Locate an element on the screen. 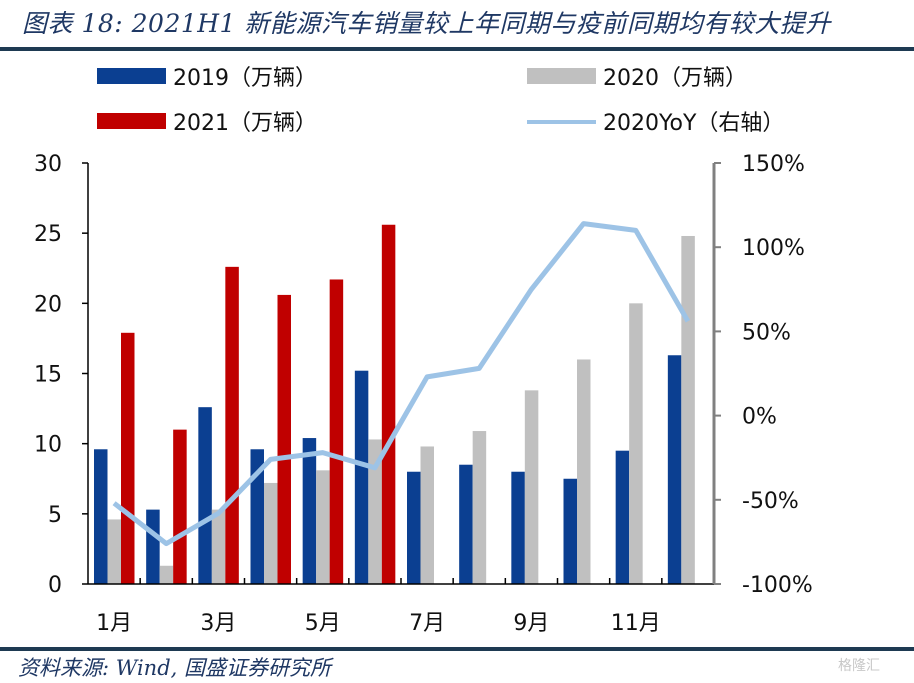 This screenshot has width=914, height=683. left-y-tick-label: 20 is located at coordinates (48, 304).